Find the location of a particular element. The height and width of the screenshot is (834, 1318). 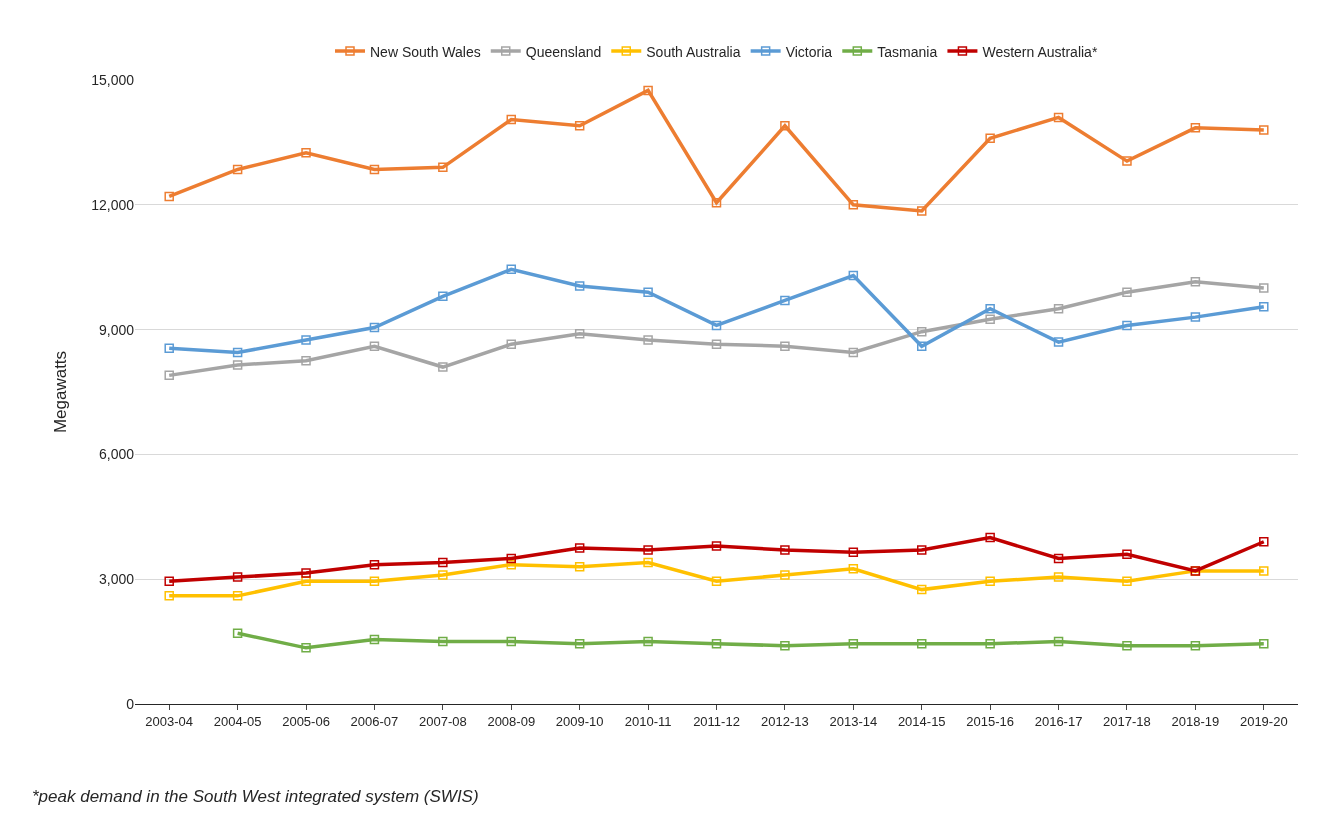

x-tick-label: 2003-04 is located at coordinates (169, 721).